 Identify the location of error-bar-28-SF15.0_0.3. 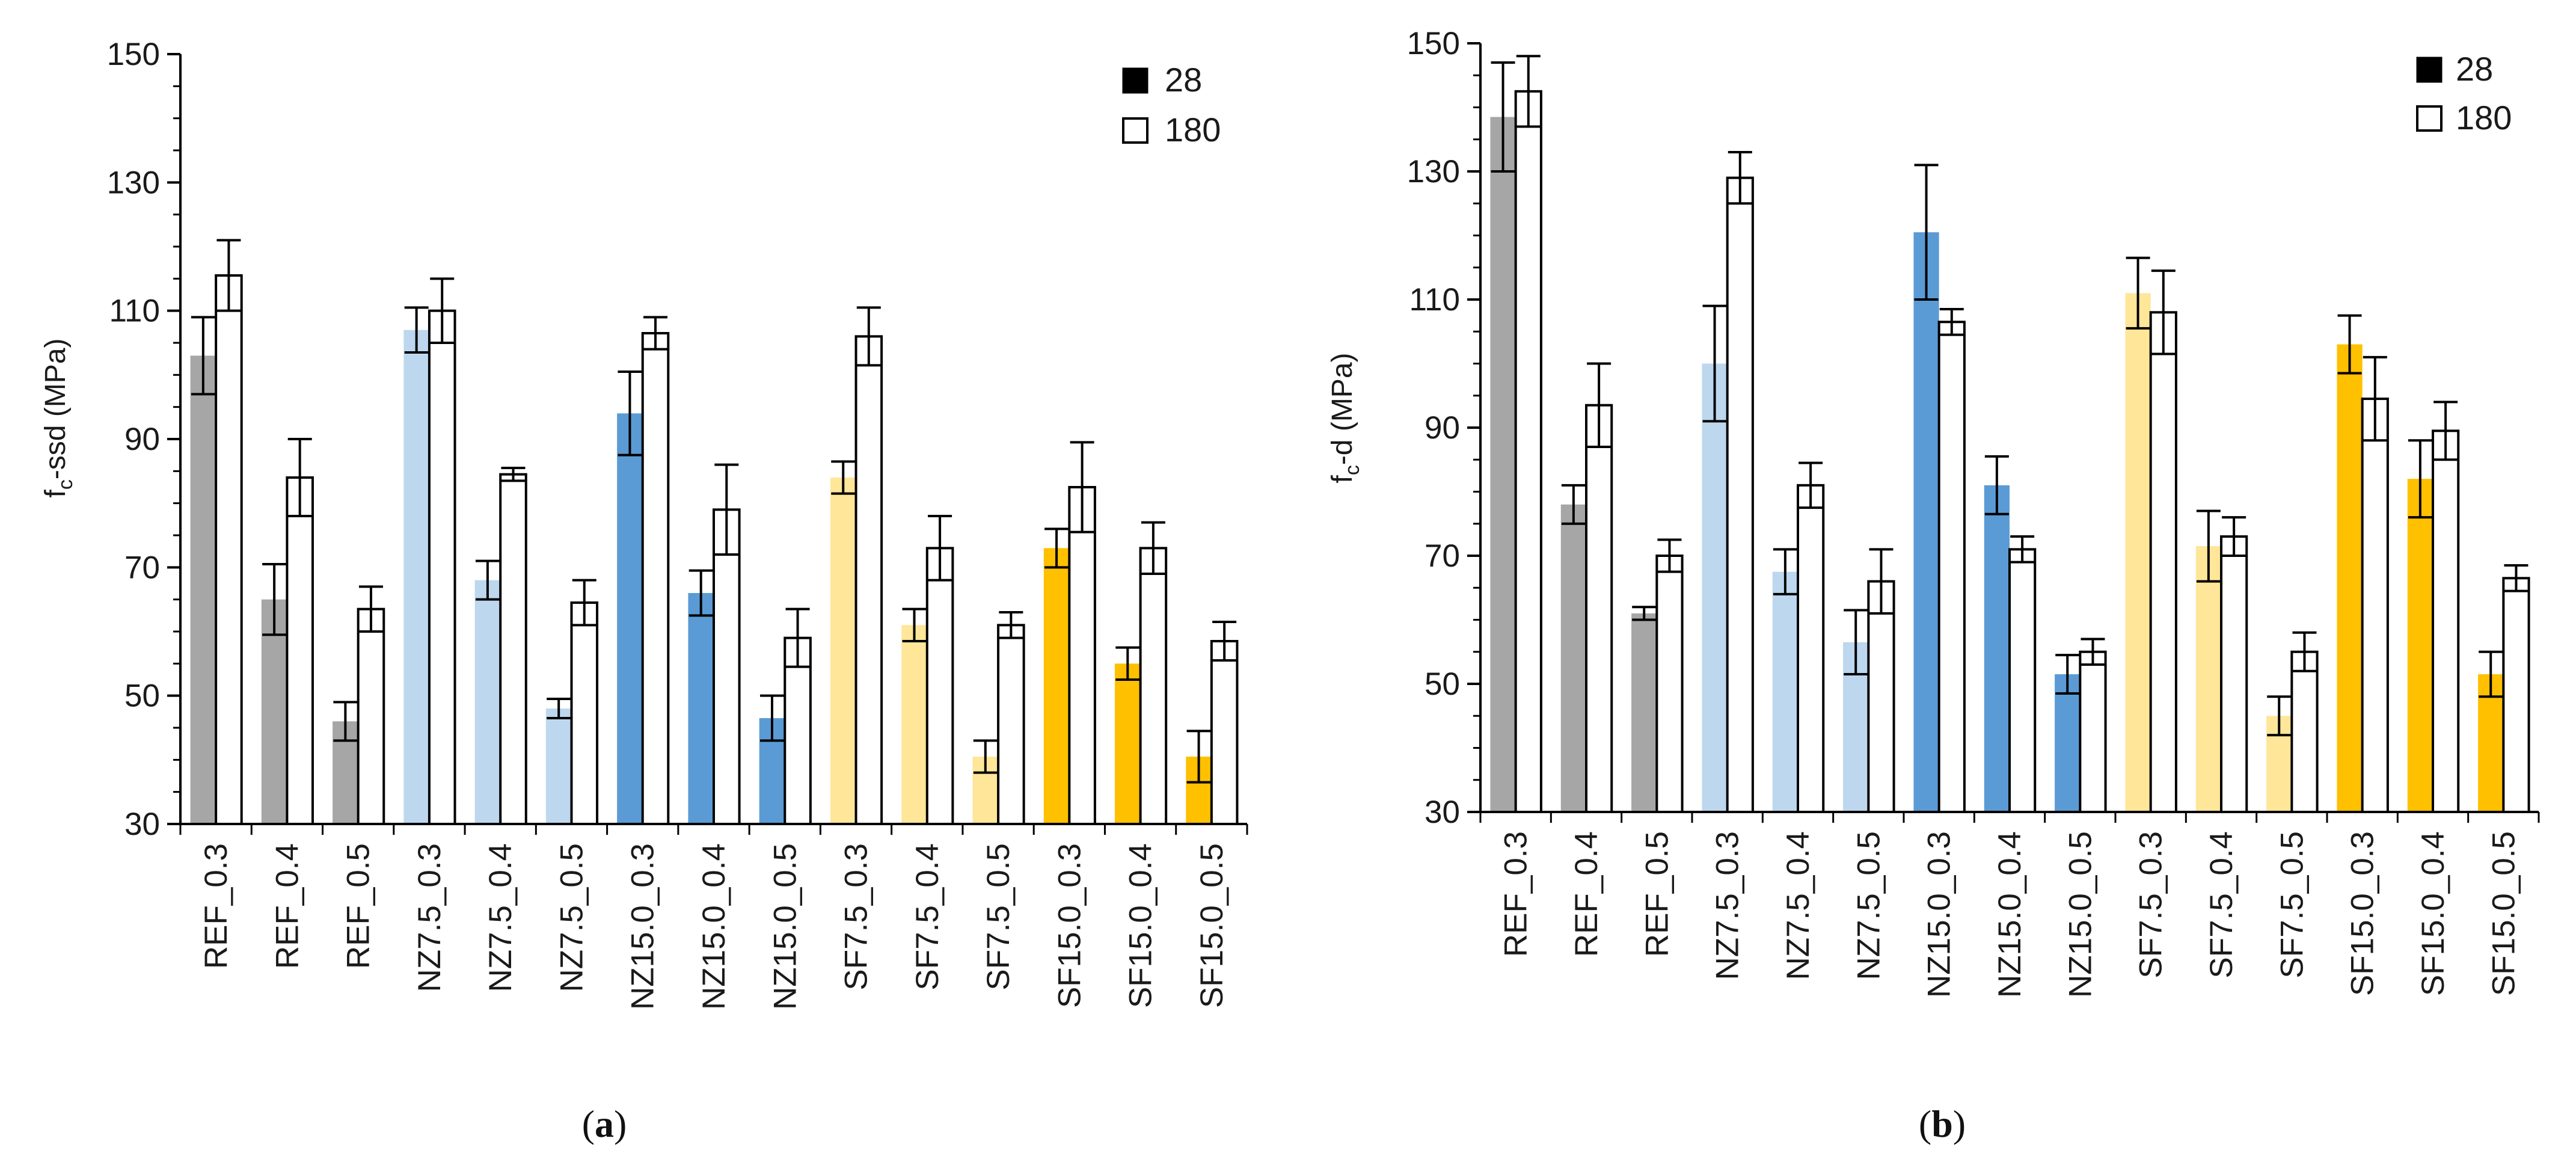
(2349, 344).